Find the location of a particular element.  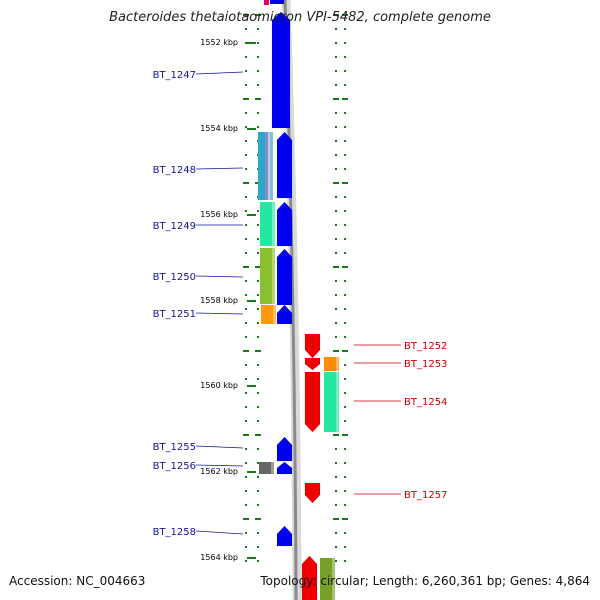

kbp-label: 1552 kbp is located at coordinates (219, 42).